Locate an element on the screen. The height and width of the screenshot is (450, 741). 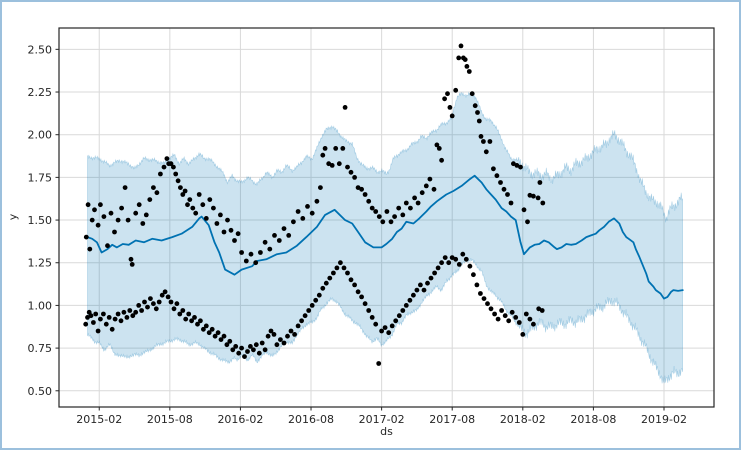
y-tick-label: 0.50 is located at coordinates (40, 391).